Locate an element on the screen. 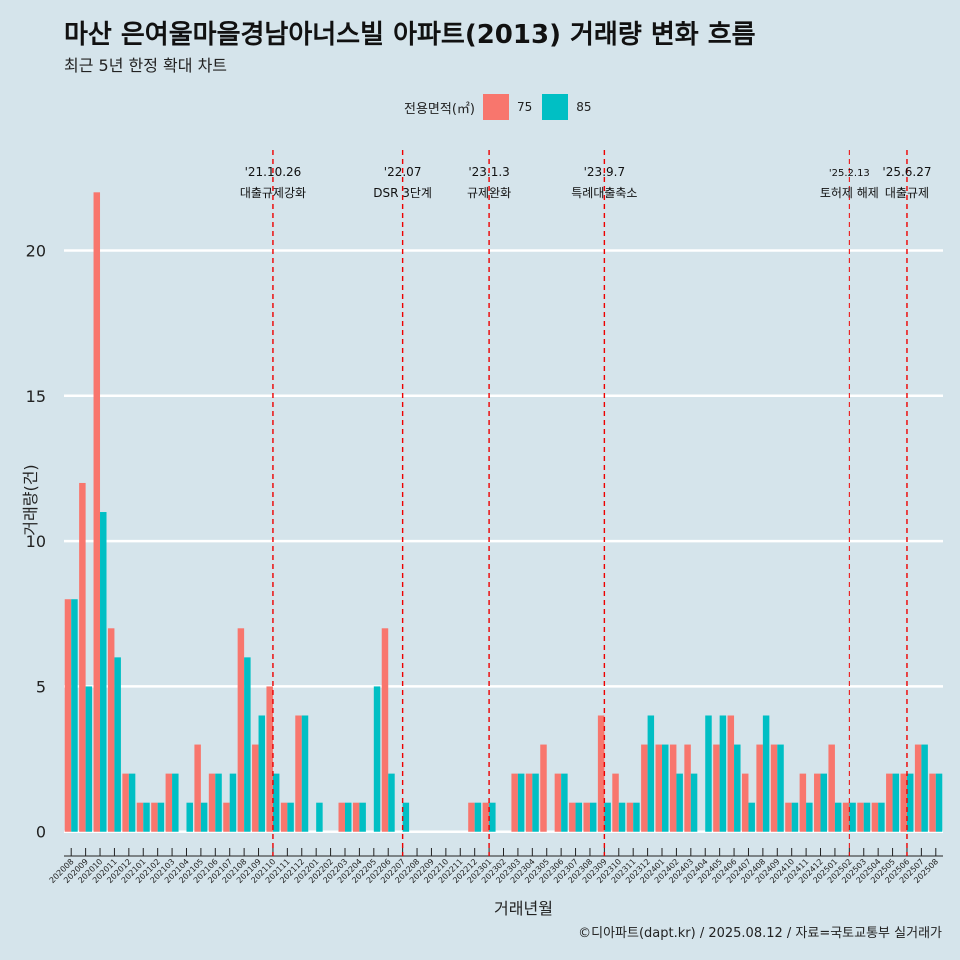  legend-label-85: 85 is located at coordinates (584, 107).